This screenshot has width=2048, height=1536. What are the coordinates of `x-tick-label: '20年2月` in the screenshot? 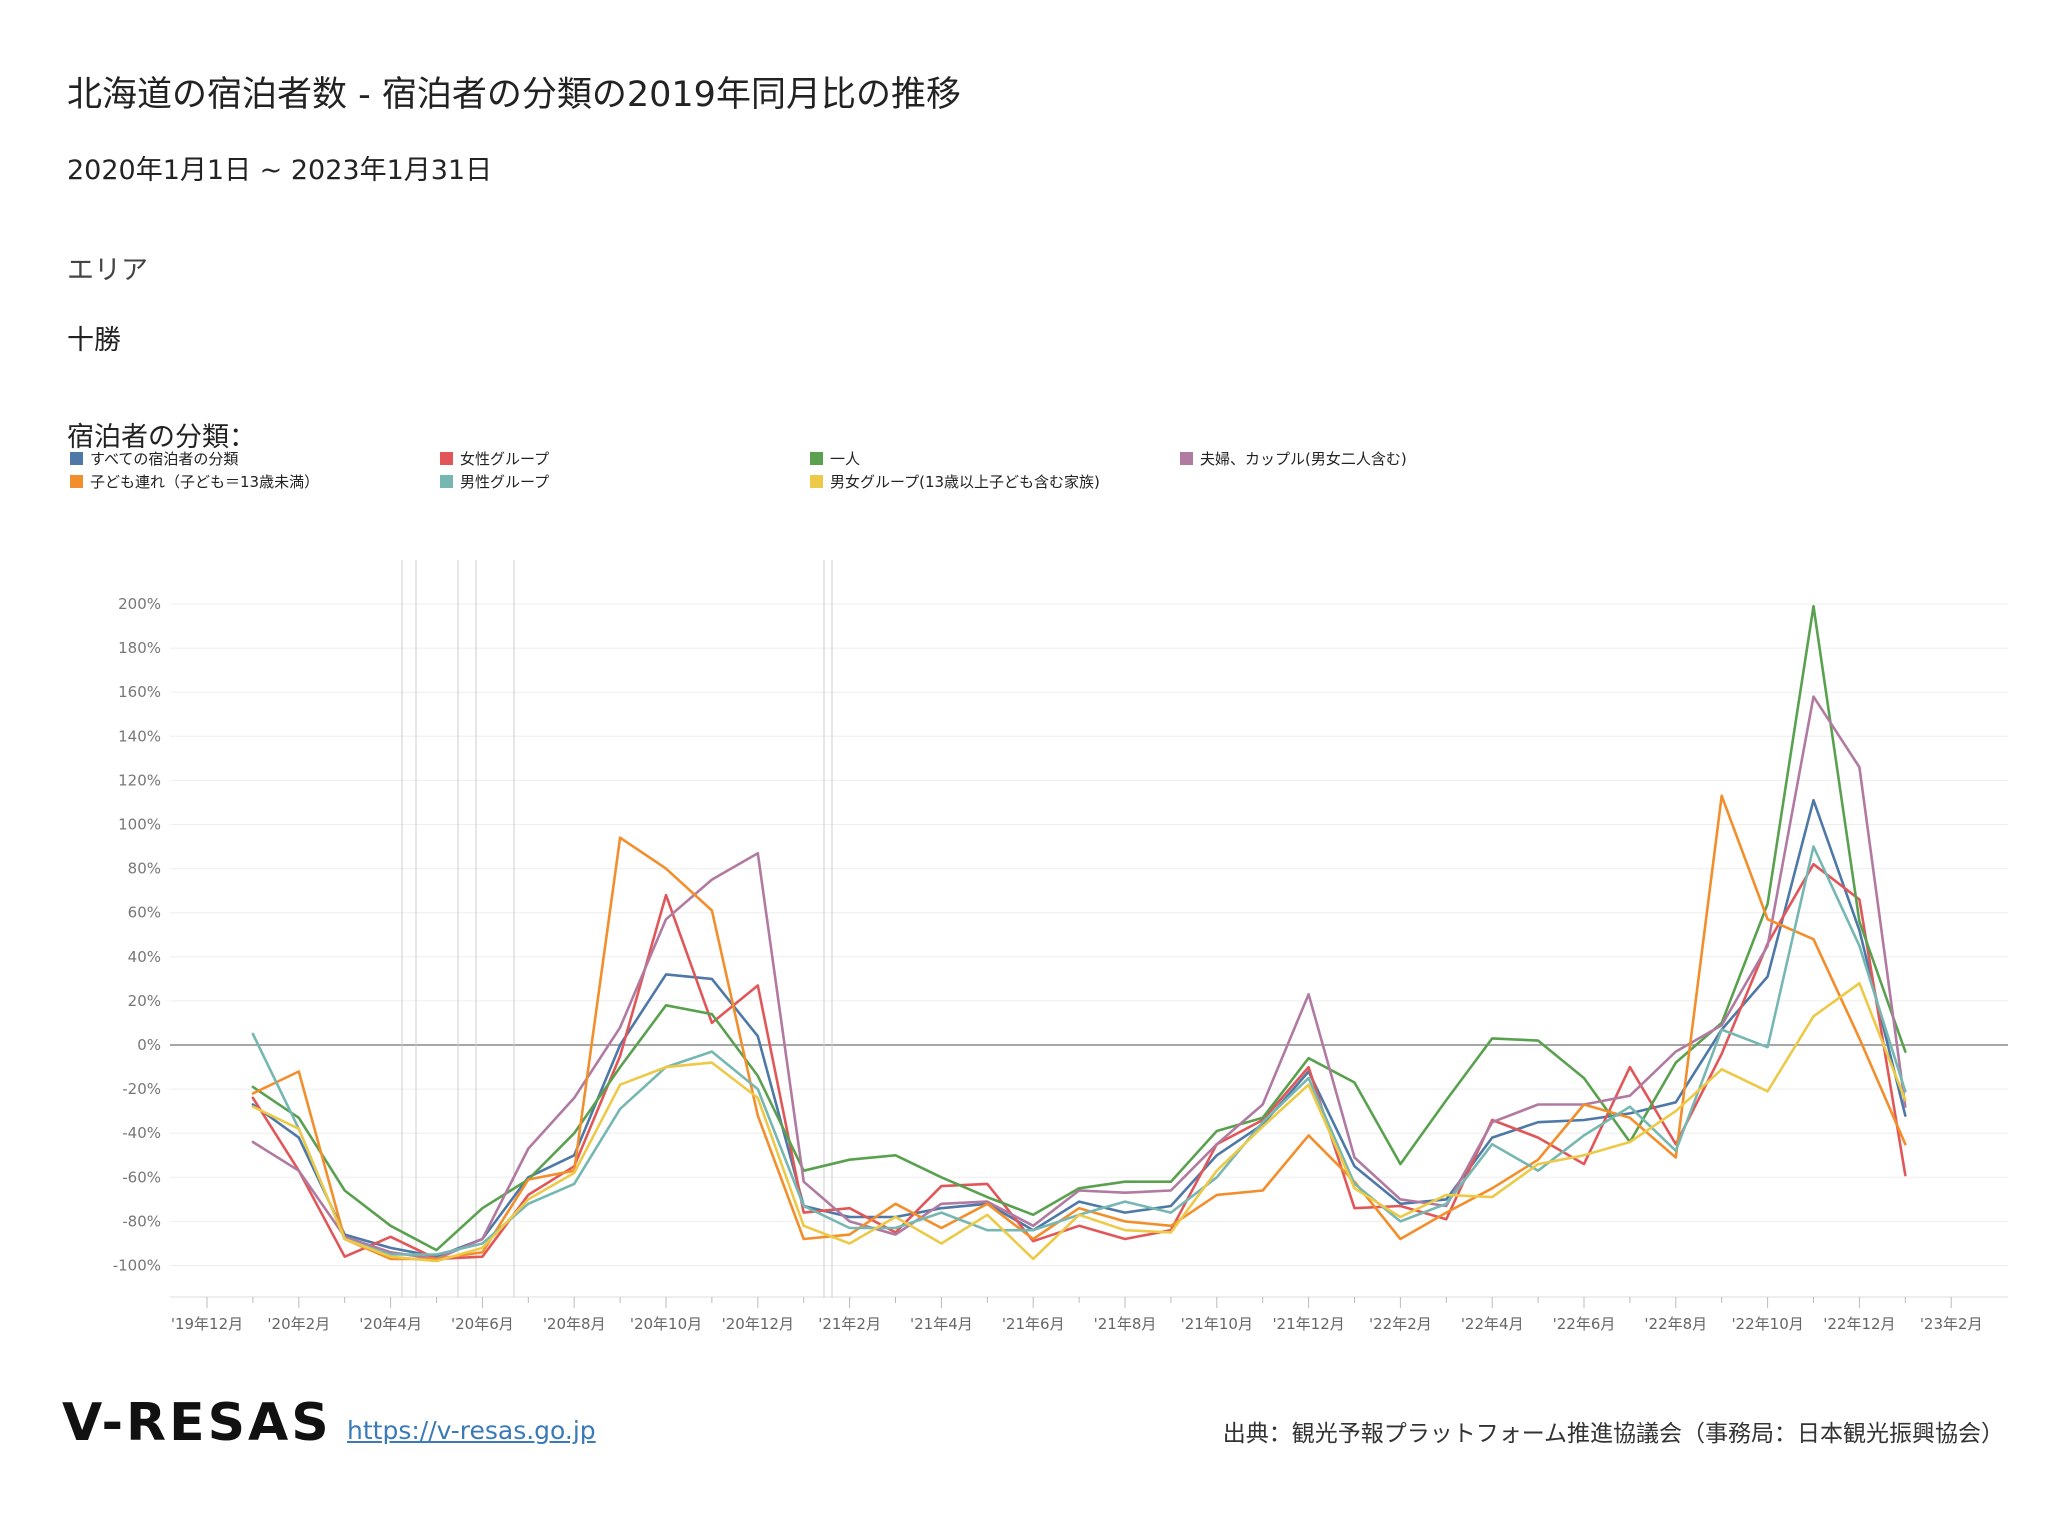 It's located at (298, 1324).